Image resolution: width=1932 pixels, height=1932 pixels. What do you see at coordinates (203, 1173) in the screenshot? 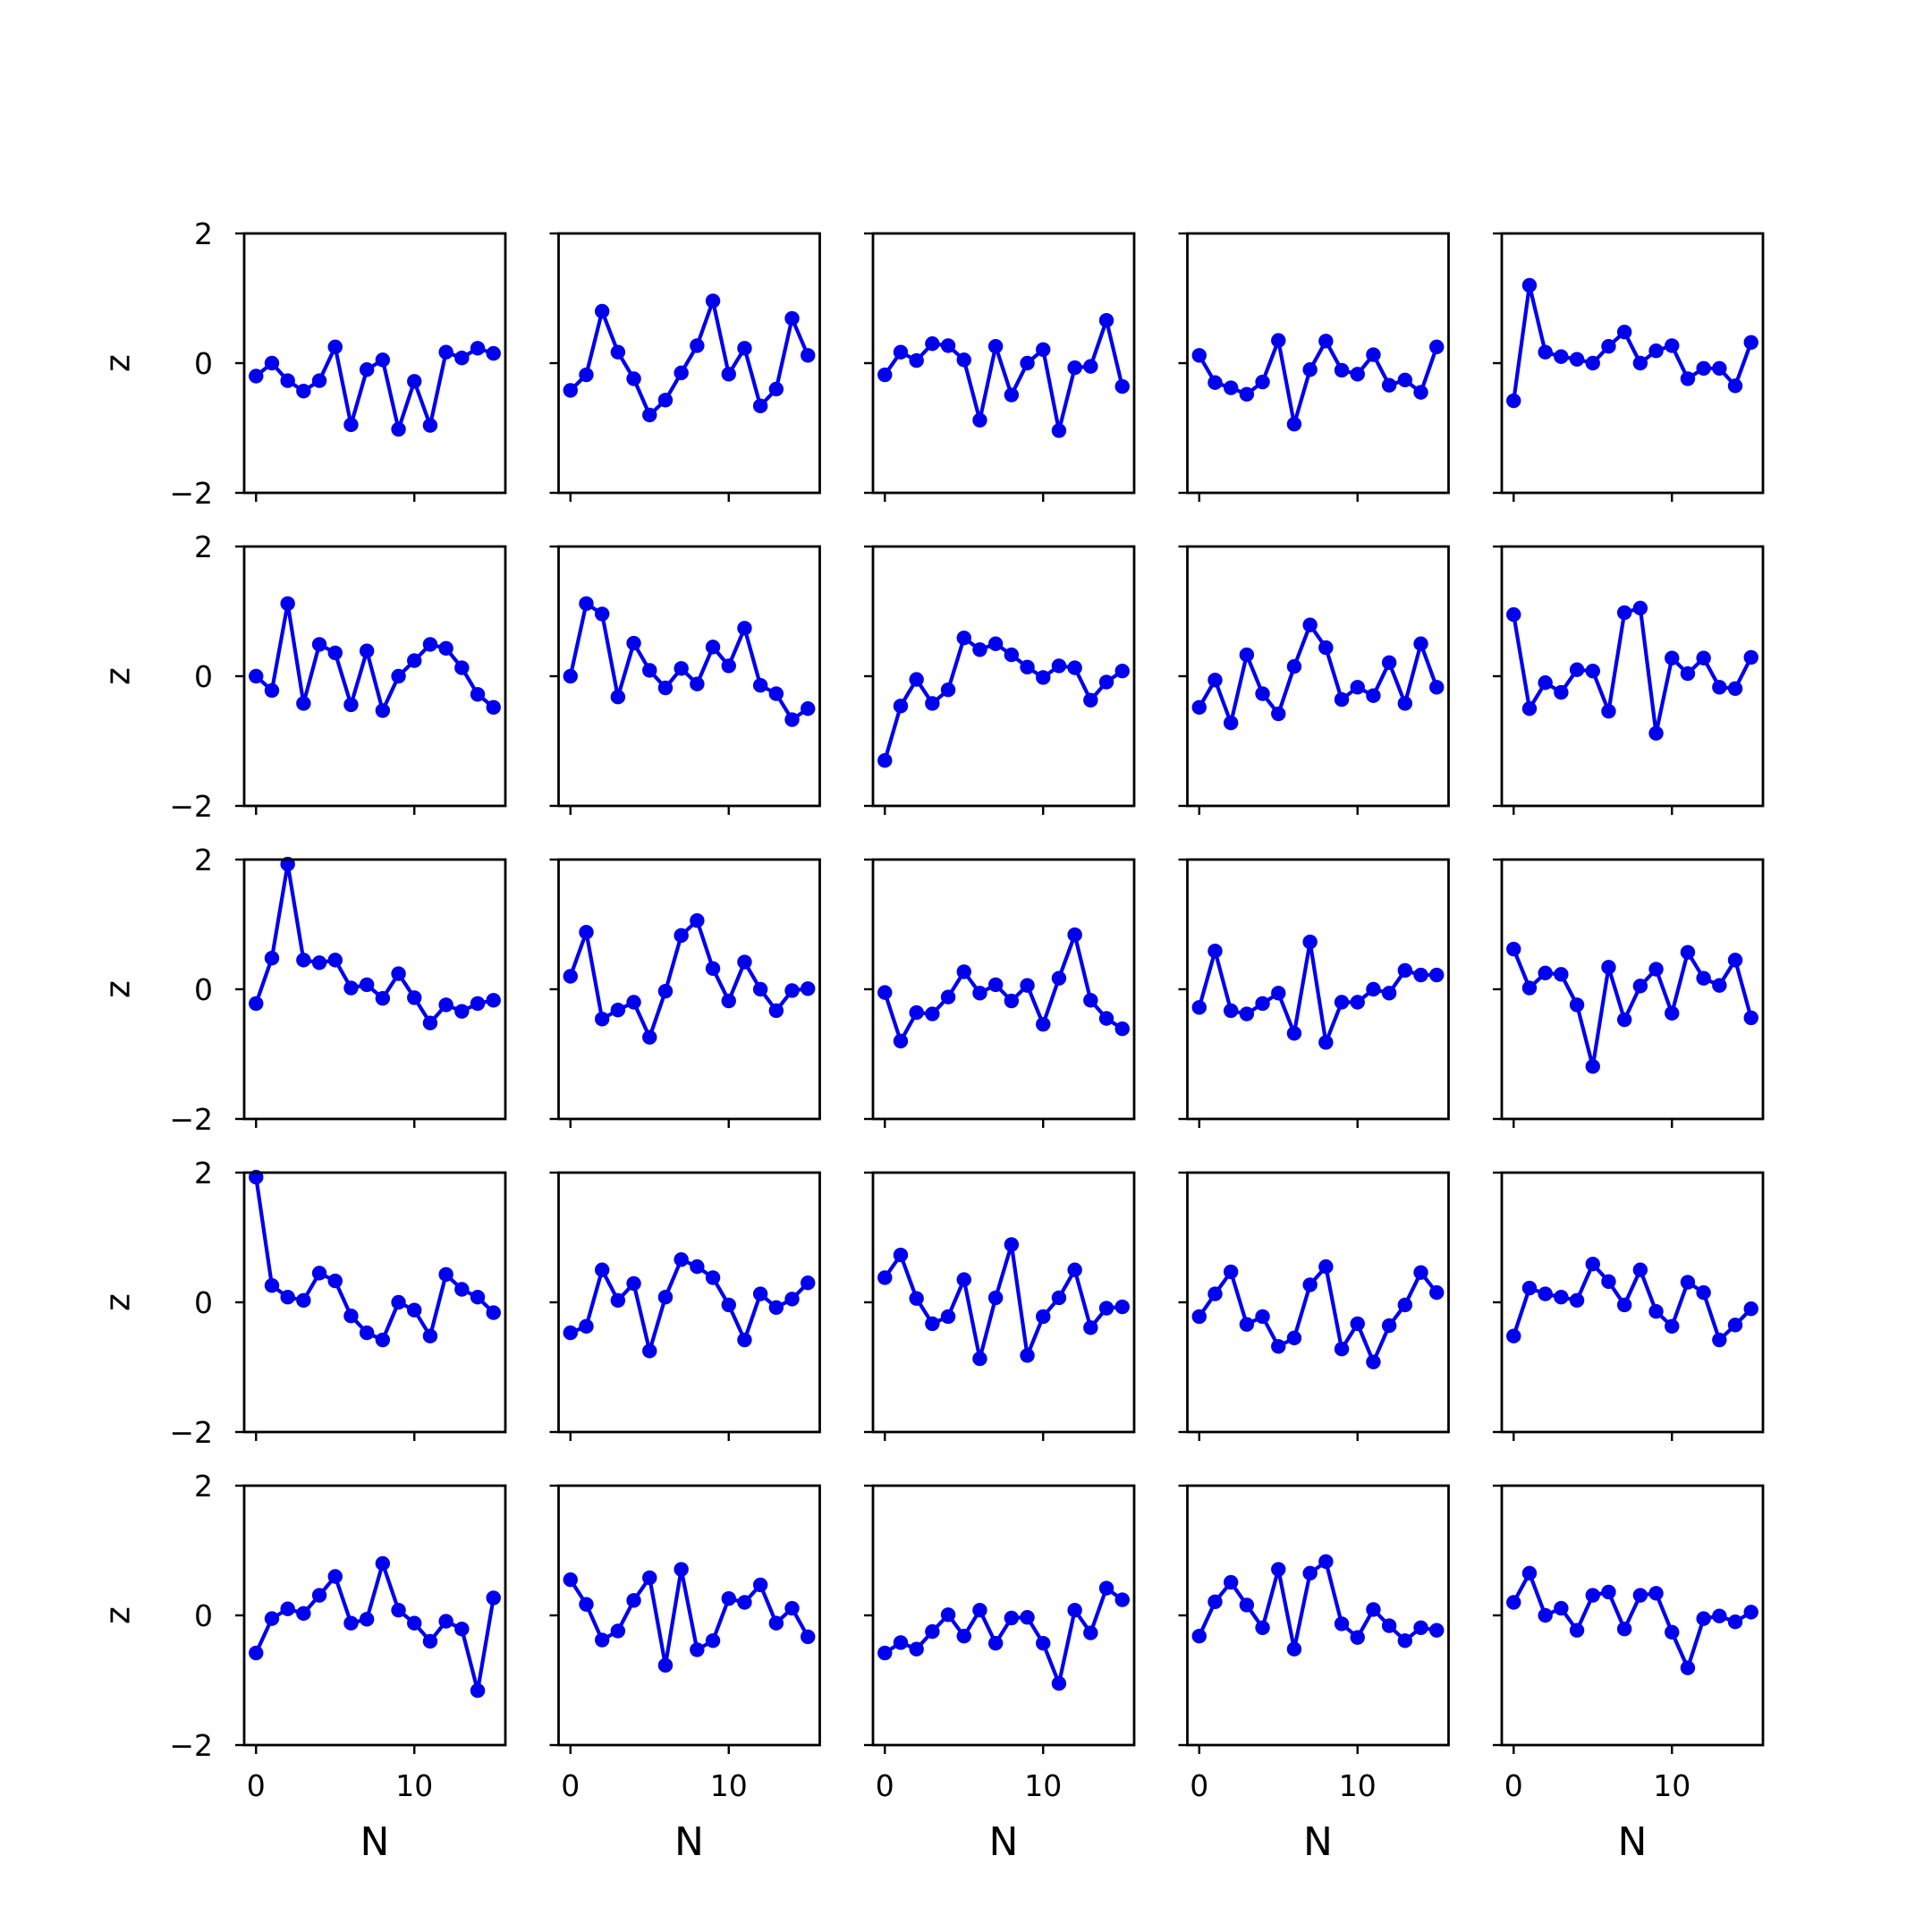
I see `y-tick-label: 2` at bounding box center [203, 1173].